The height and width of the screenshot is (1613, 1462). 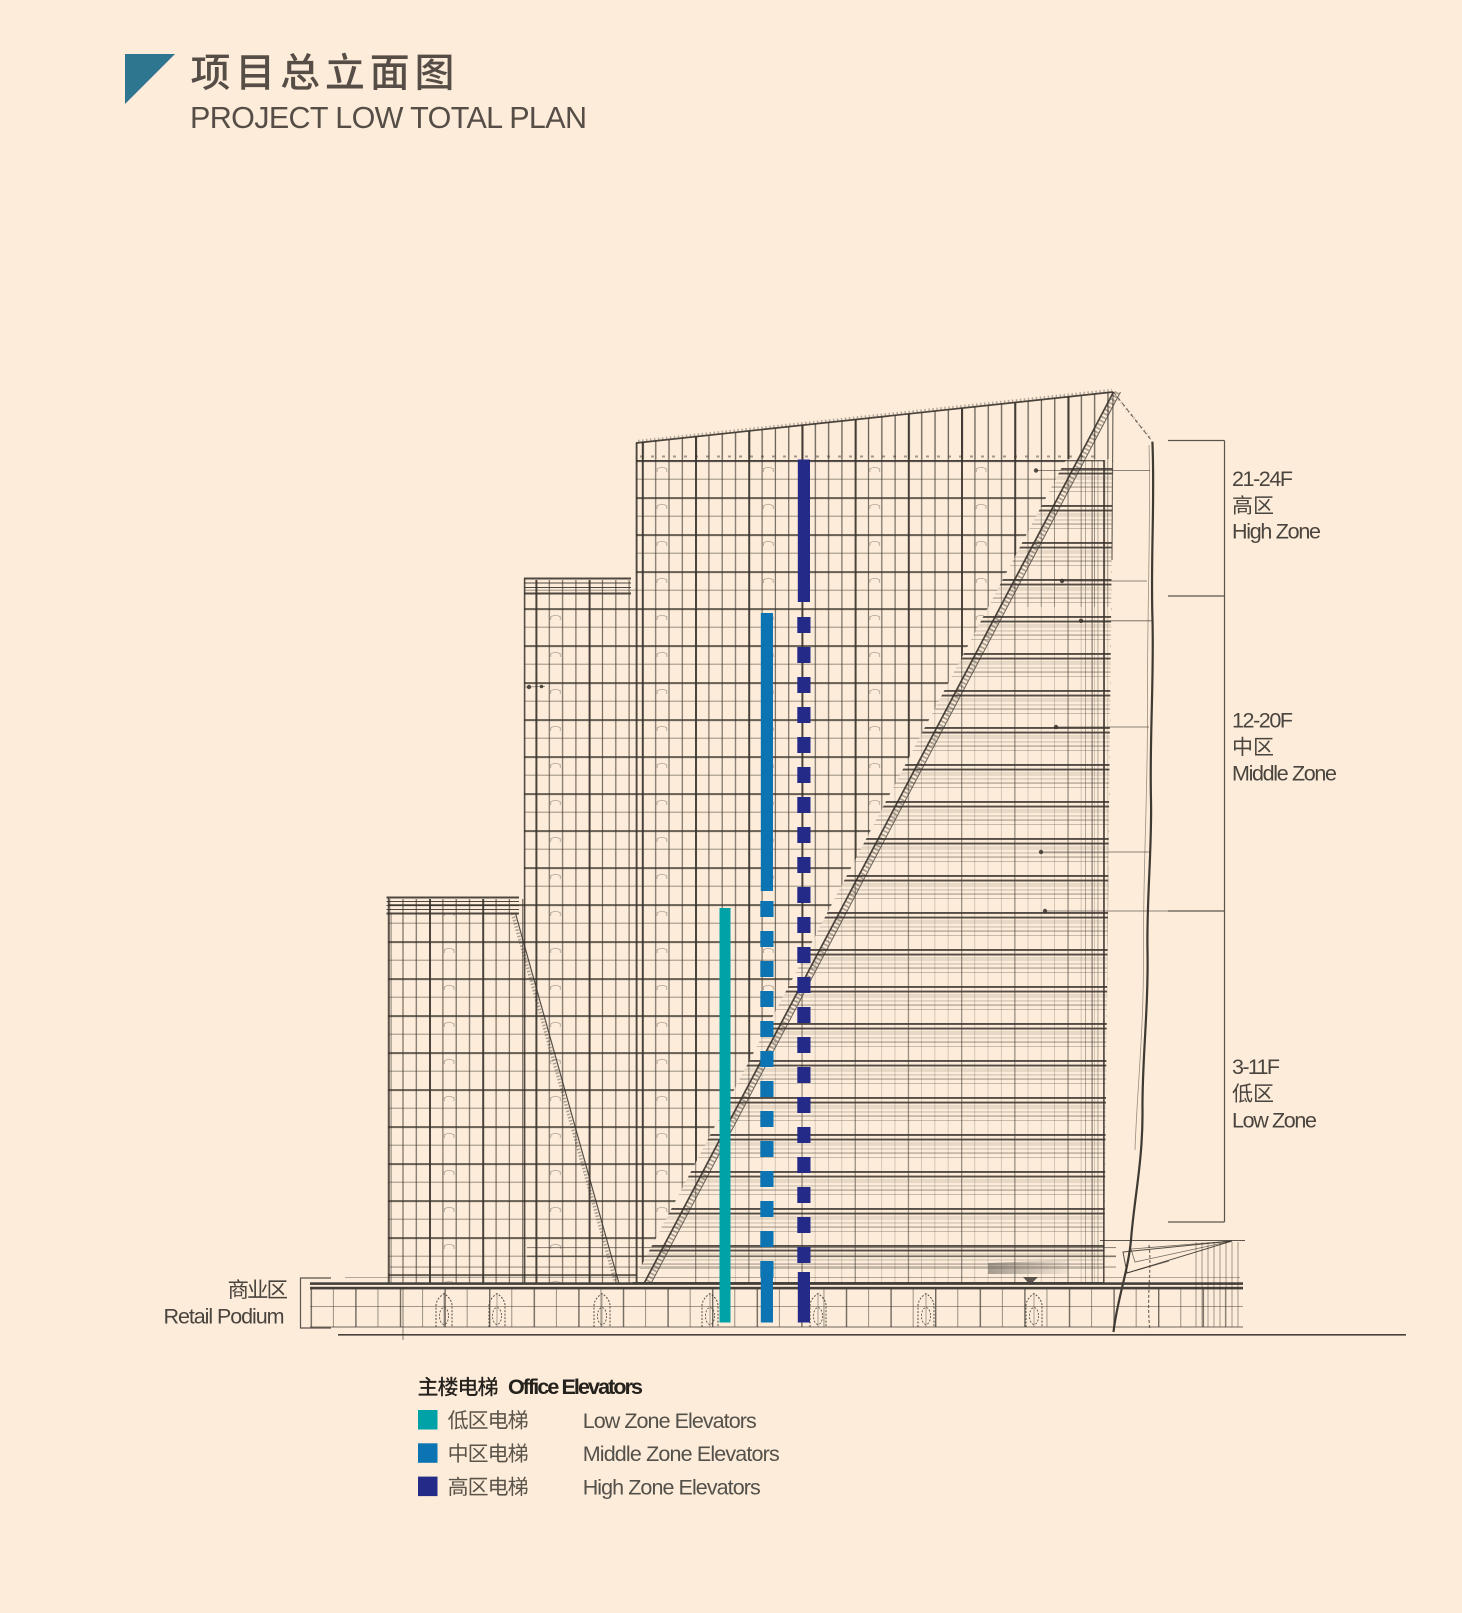 I want to click on svg-text: Middle Zone, so click(x=1284, y=774).